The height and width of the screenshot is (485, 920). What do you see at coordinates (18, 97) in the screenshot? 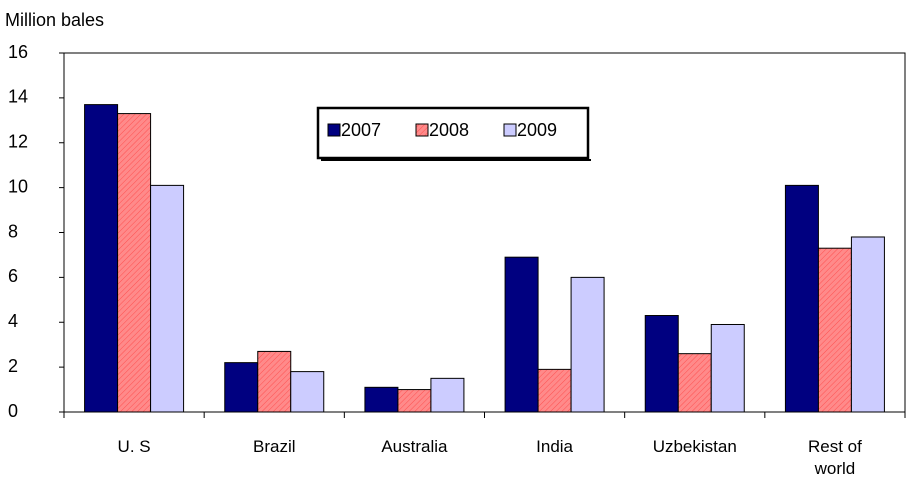
I see `y-tick-label: 14` at bounding box center [18, 97].